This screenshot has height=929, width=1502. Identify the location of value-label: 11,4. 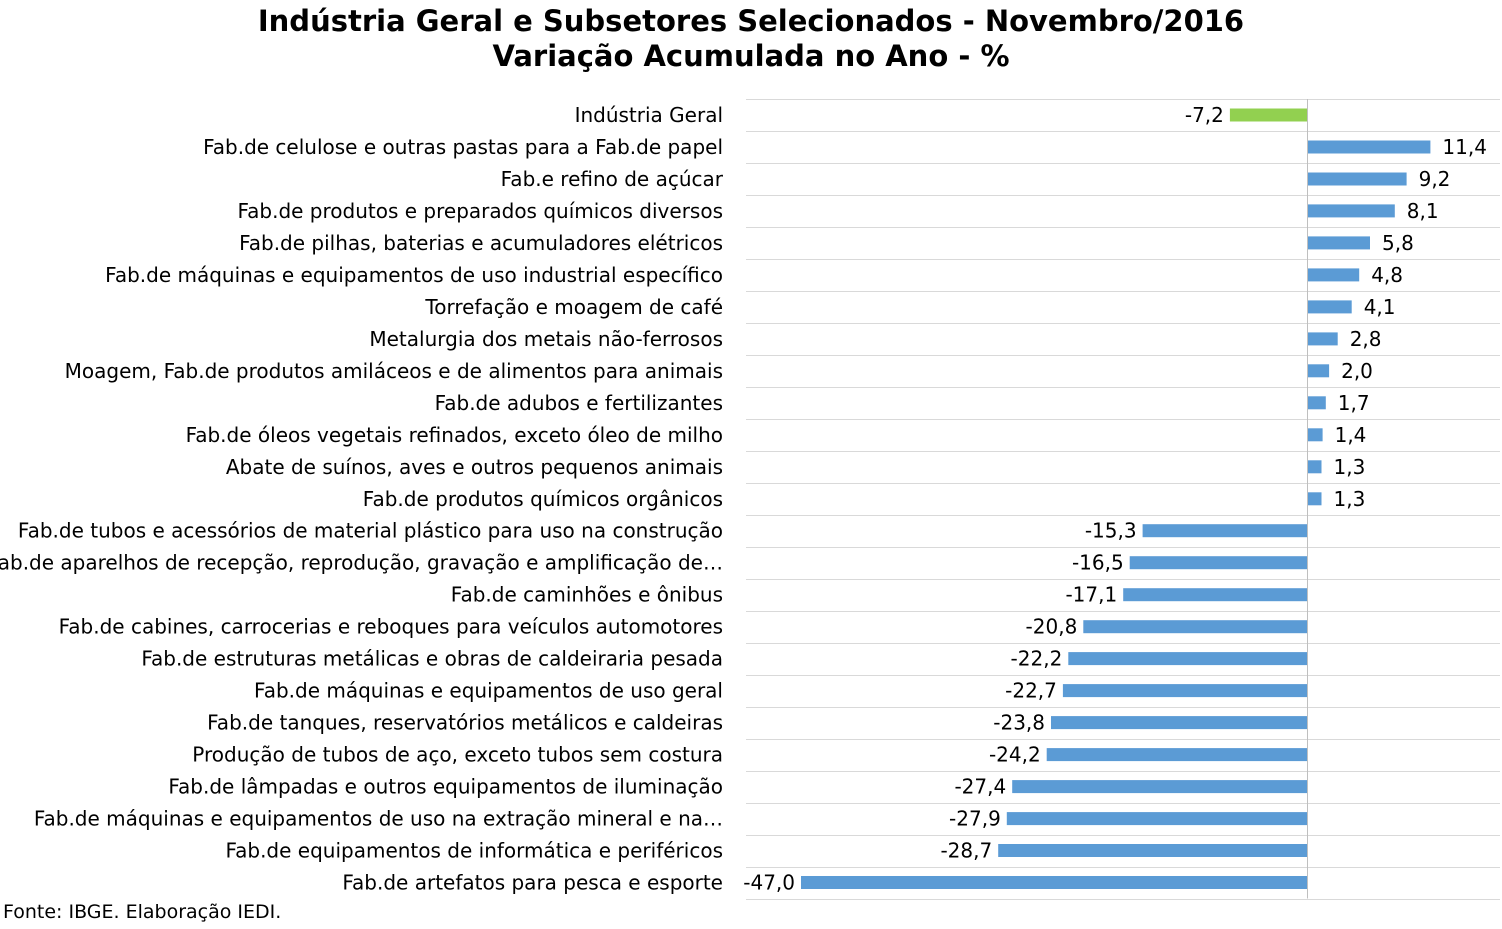
(1464, 147).